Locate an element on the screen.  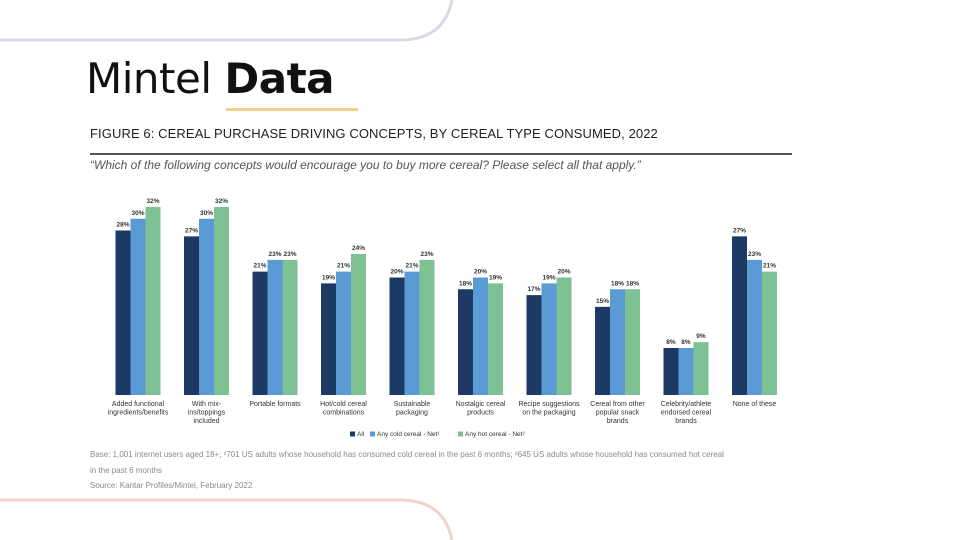
data-label-4-1: 19% is located at coordinates (328, 277).